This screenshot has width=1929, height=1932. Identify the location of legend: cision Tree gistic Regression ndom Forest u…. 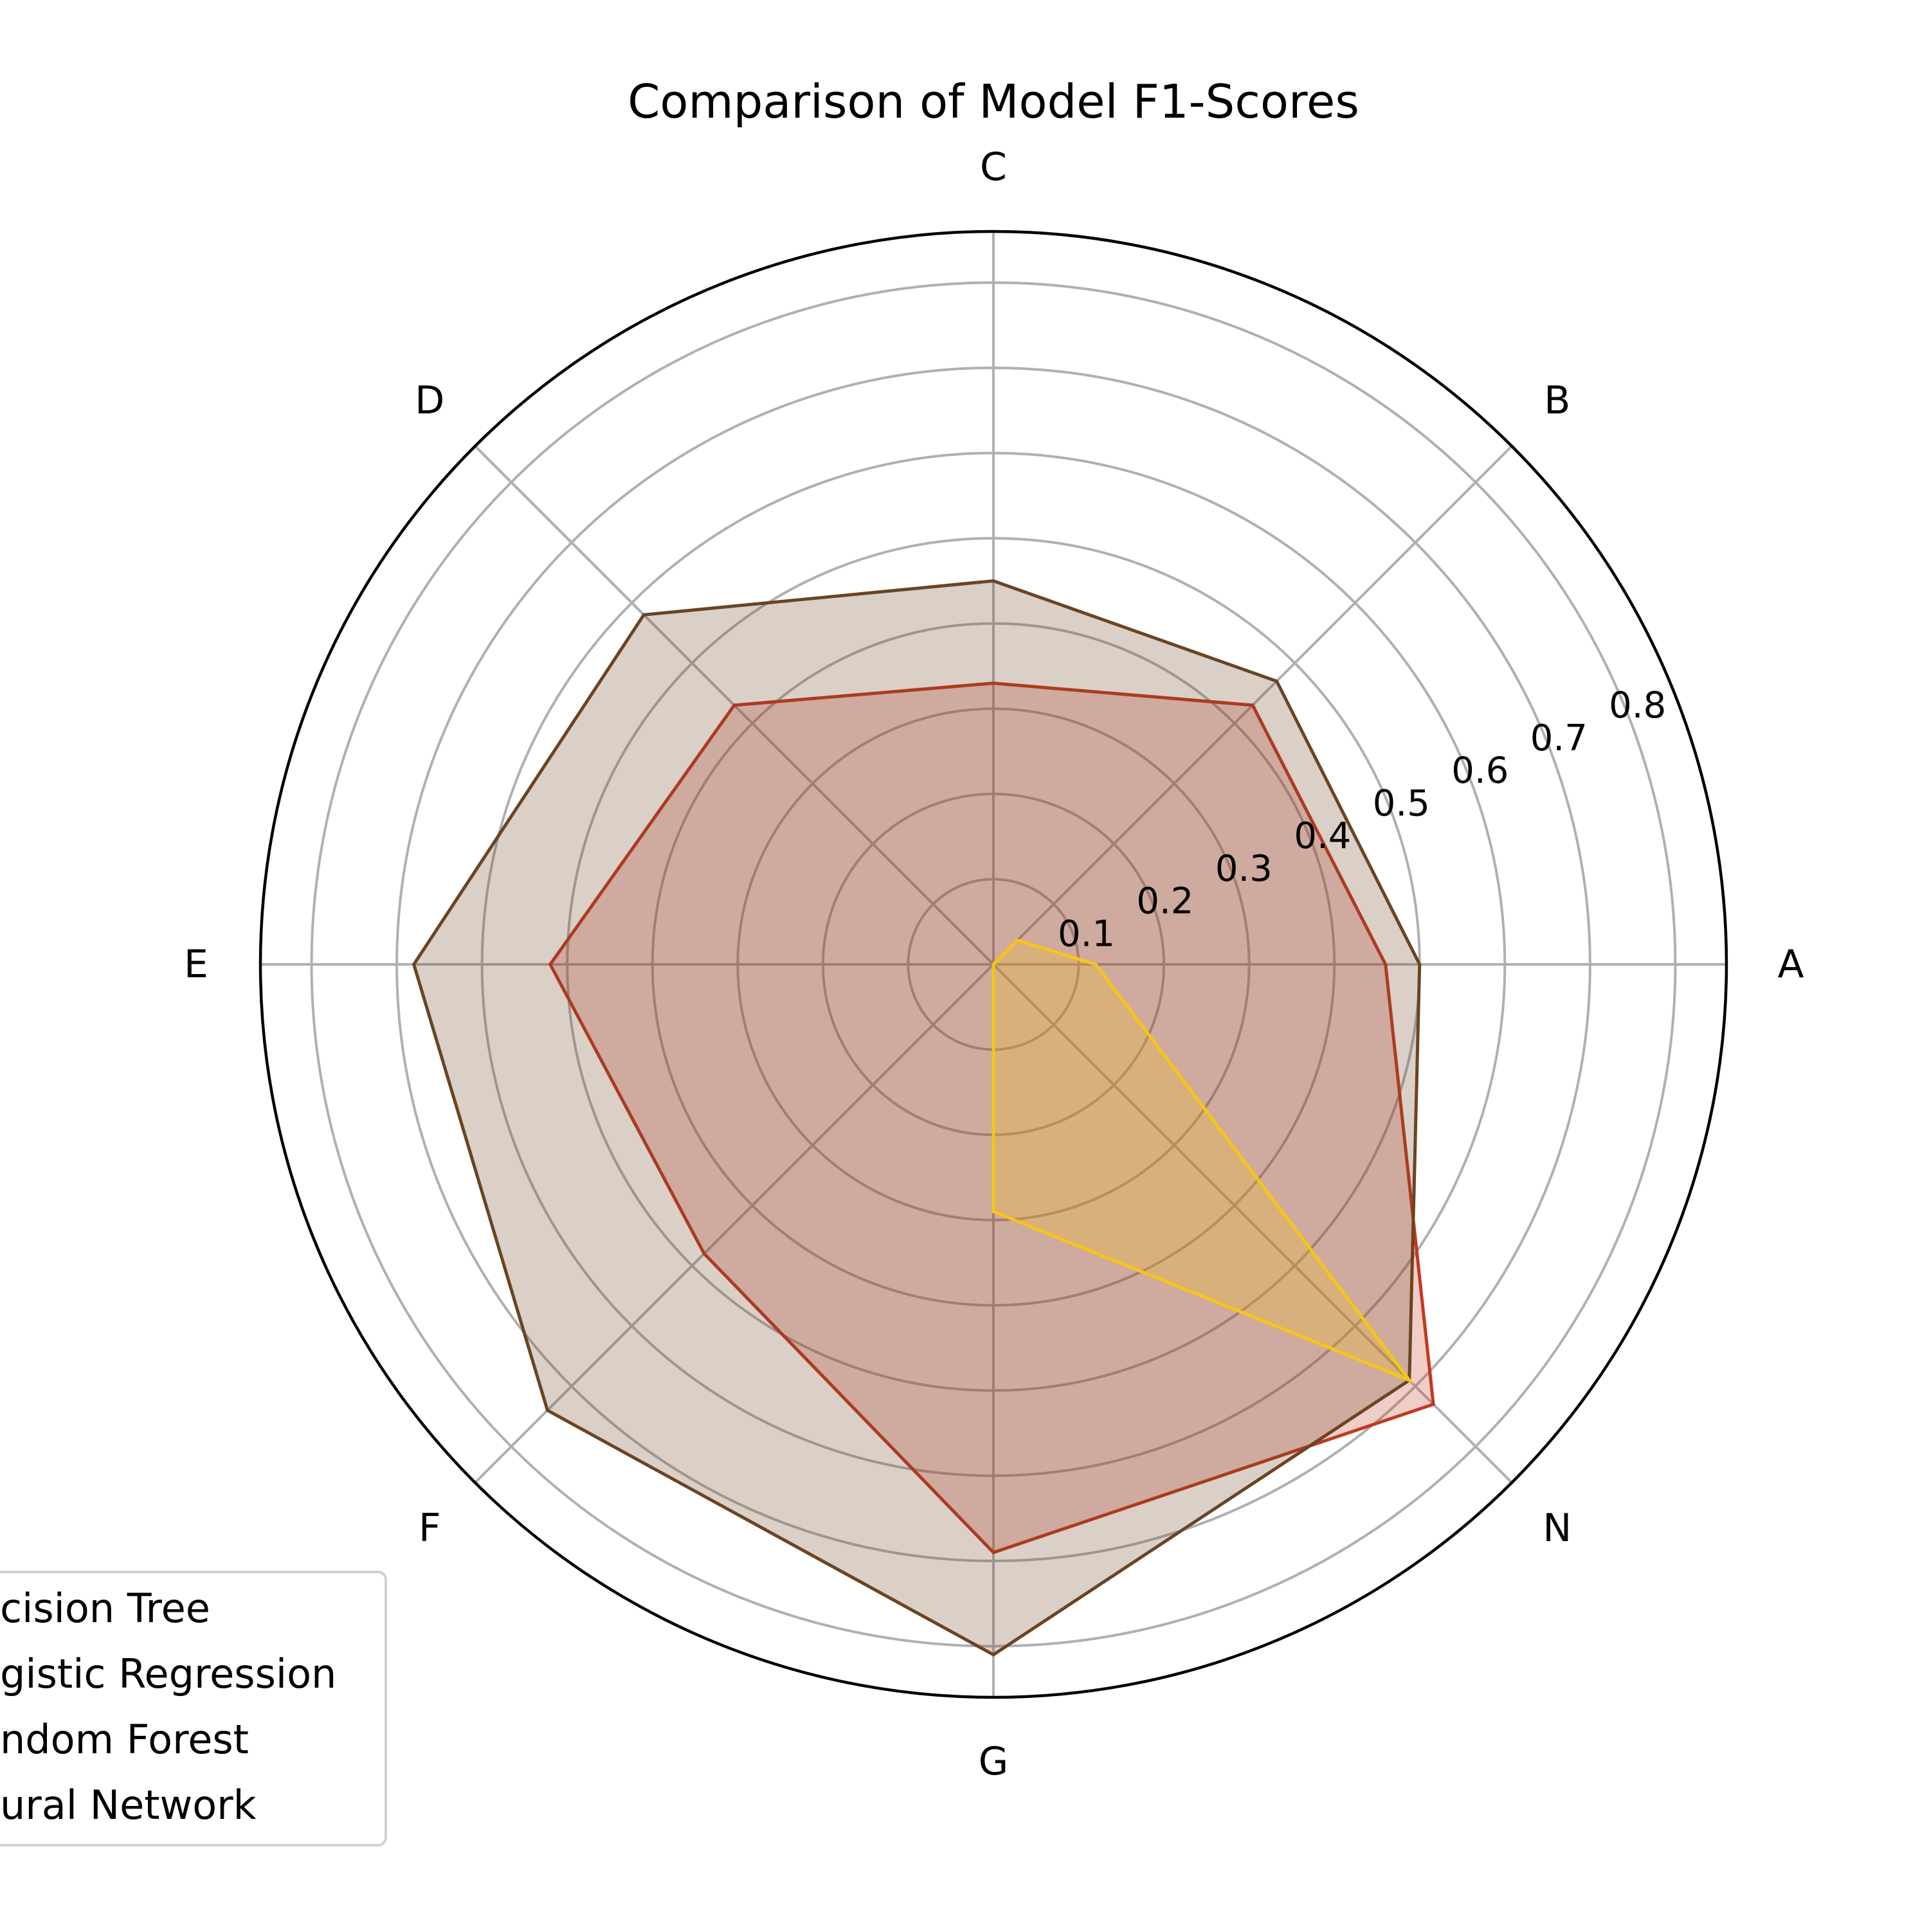
(193, 1708).